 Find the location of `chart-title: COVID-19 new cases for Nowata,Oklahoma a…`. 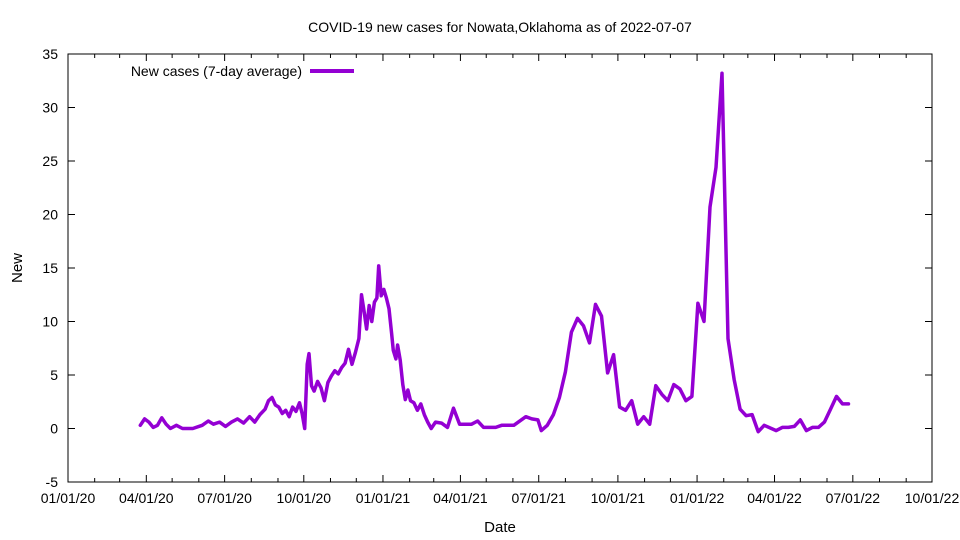

chart-title: COVID-19 new cases for Nowata,Oklahoma a… is located at coordinates (500, 27).